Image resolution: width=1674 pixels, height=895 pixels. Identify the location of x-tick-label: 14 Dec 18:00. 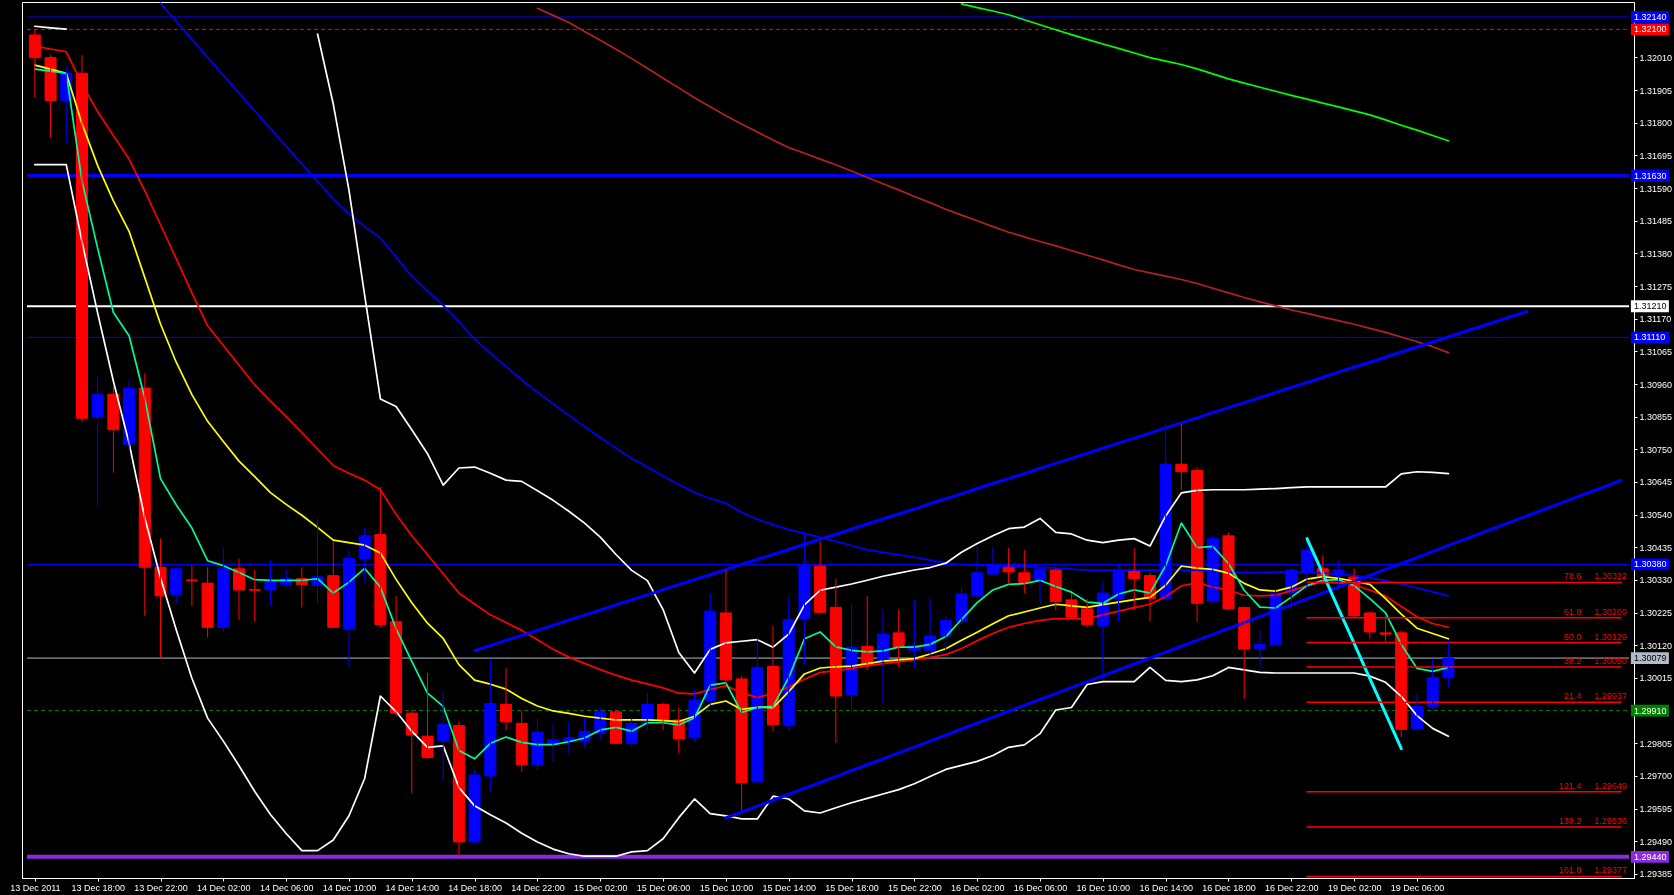
(475, 887).